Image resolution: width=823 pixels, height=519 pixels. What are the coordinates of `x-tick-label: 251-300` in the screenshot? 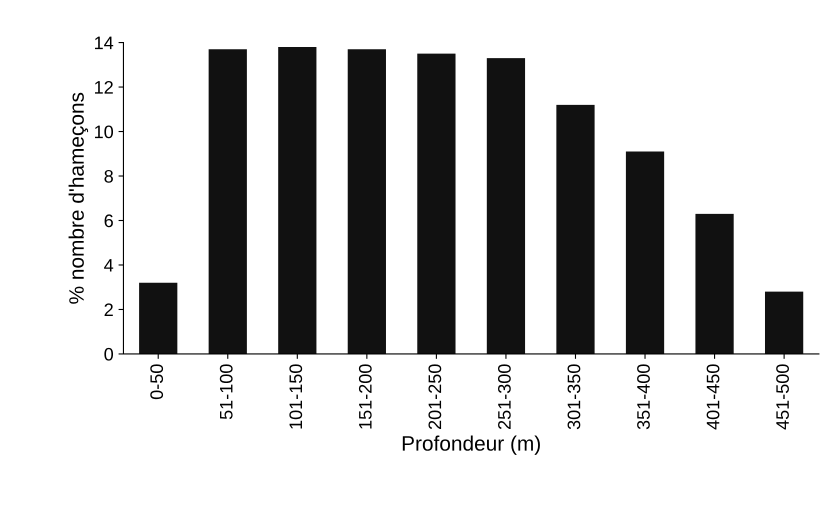 It's located at (504, 397).